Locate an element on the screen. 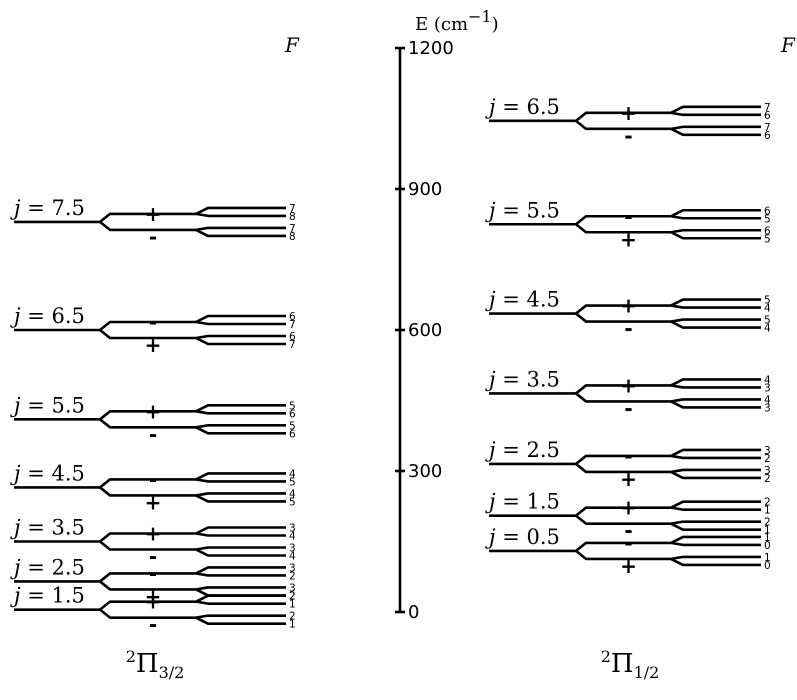  axis-tick-label: 300 is located at coordinates (425, 471).